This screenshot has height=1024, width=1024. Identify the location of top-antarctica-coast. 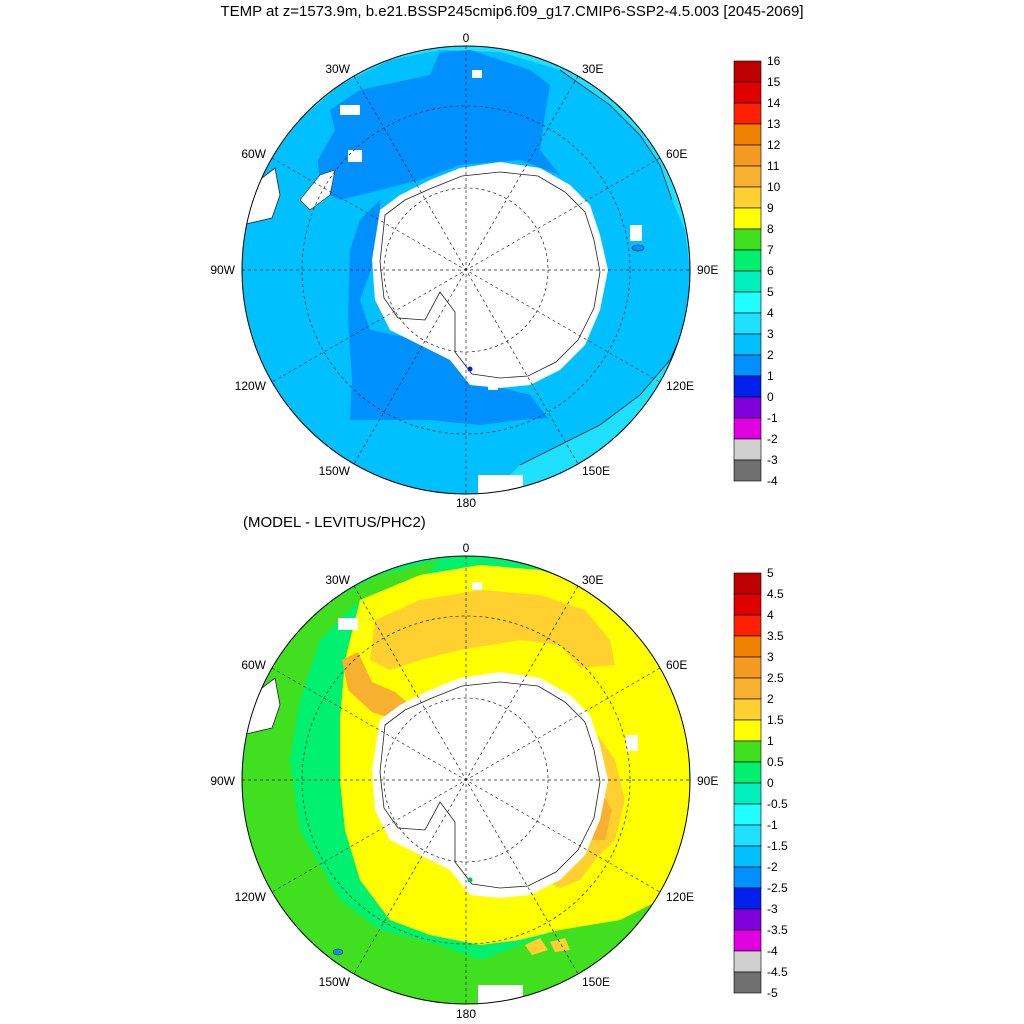
(490, 275).